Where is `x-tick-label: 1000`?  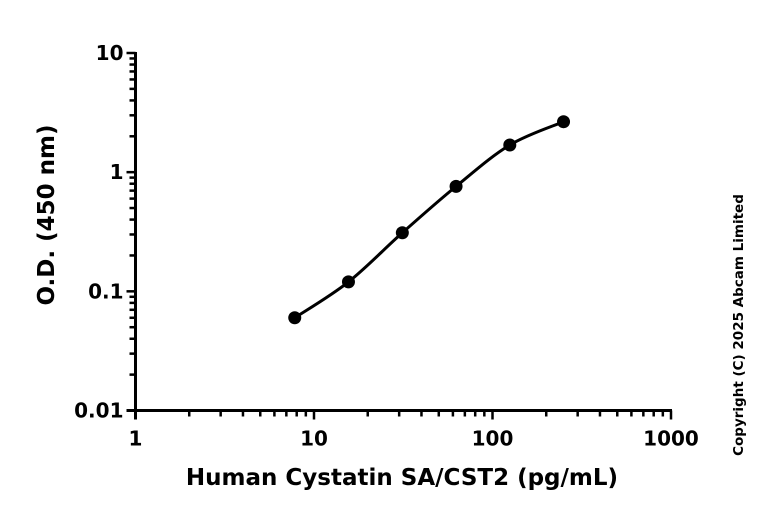 x-tick-label: 1000 is located at coordinates (671, 439).